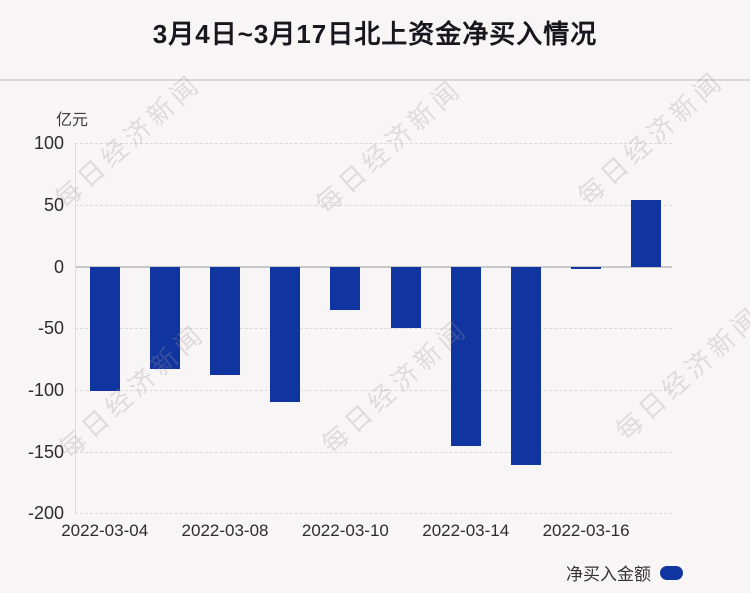 The height and width of the screenshot is (593, 750). I want to click on zero-axis-line, so click(373, 266).